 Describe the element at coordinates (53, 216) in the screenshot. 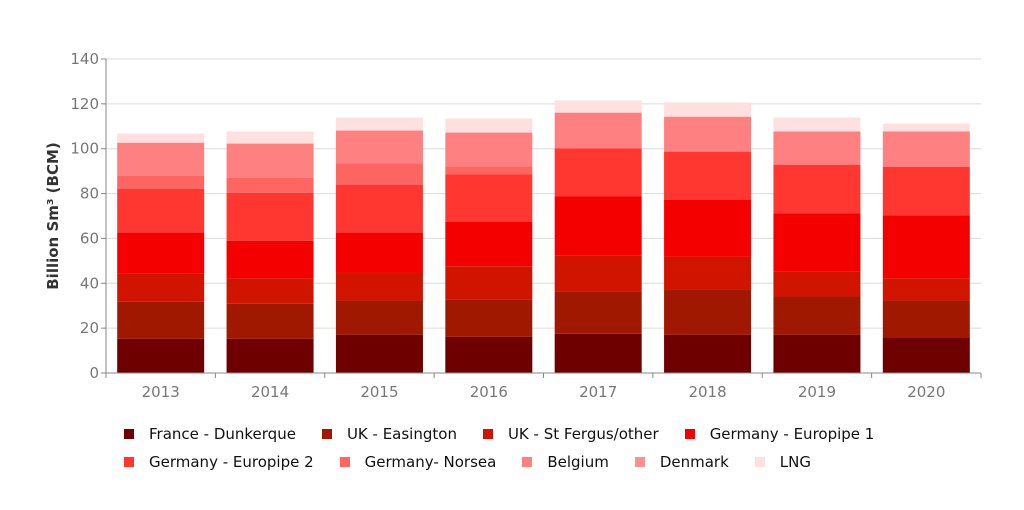

I see `y-axis-label: Billion Sm³ (BCM)` at that location.